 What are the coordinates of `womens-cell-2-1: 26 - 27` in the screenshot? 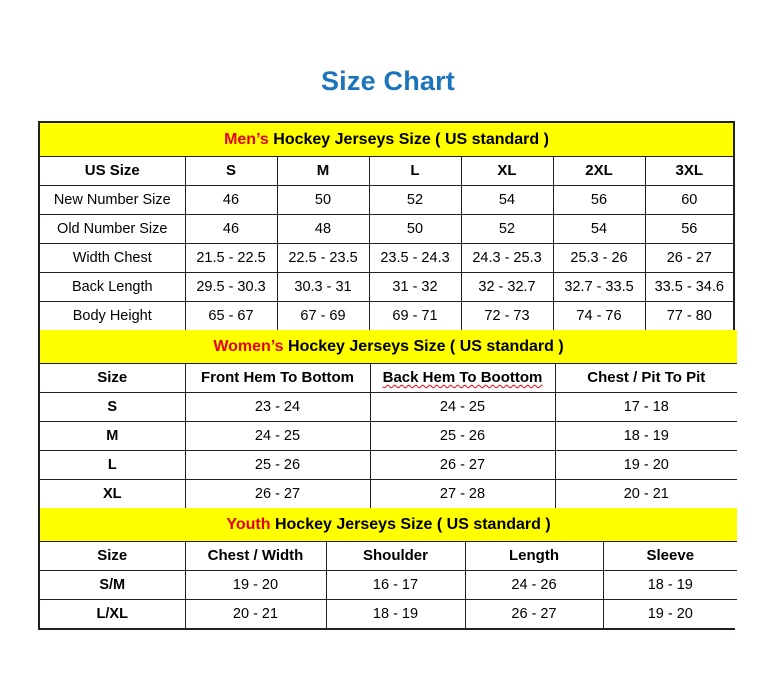 It's located at (462, 465).